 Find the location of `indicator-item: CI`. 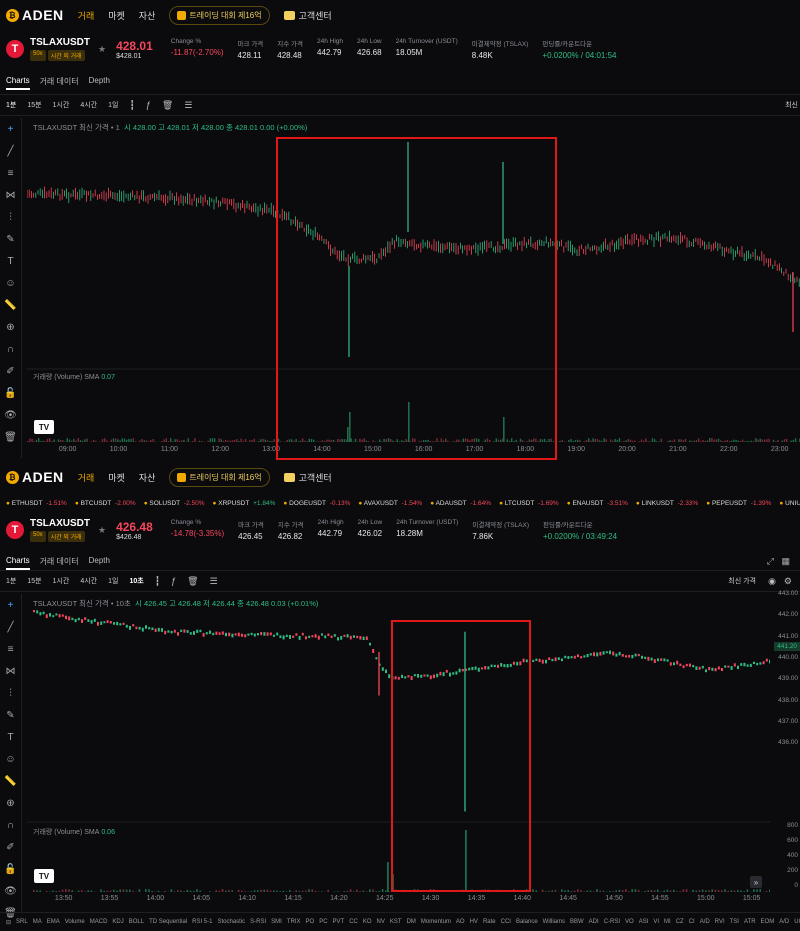

indicator-item: CI is located at coordinates (691, 922).